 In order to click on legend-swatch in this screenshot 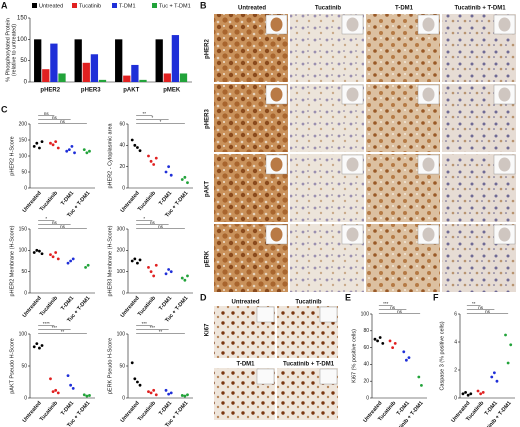, I will do `click(114, 5)`.